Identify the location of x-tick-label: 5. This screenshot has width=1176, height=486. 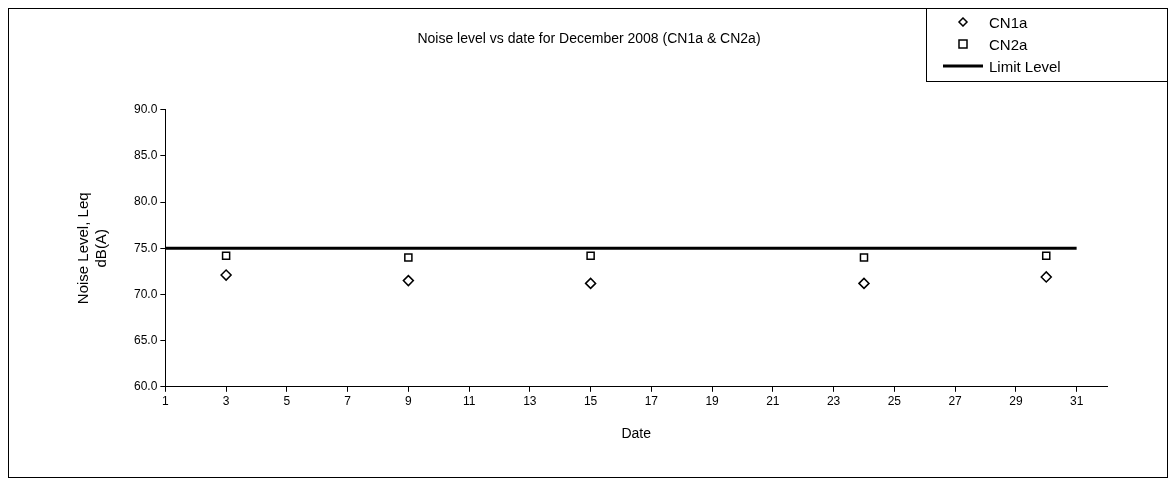
(287, 401).